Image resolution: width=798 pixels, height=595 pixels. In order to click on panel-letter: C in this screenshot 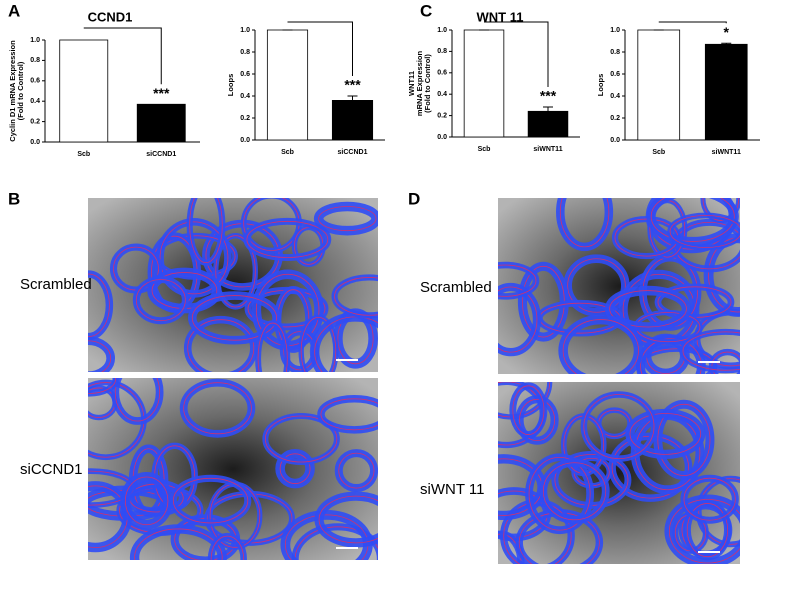, I will do `click(426, 10)`.